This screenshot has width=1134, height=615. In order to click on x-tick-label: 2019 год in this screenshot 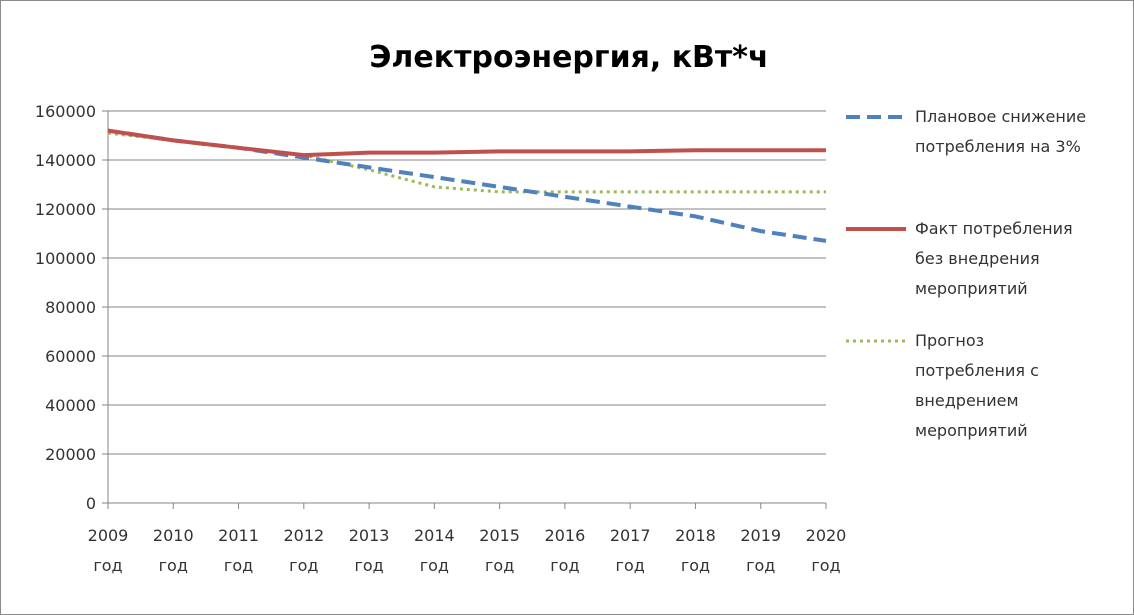, I will do `click(760, 550)`.